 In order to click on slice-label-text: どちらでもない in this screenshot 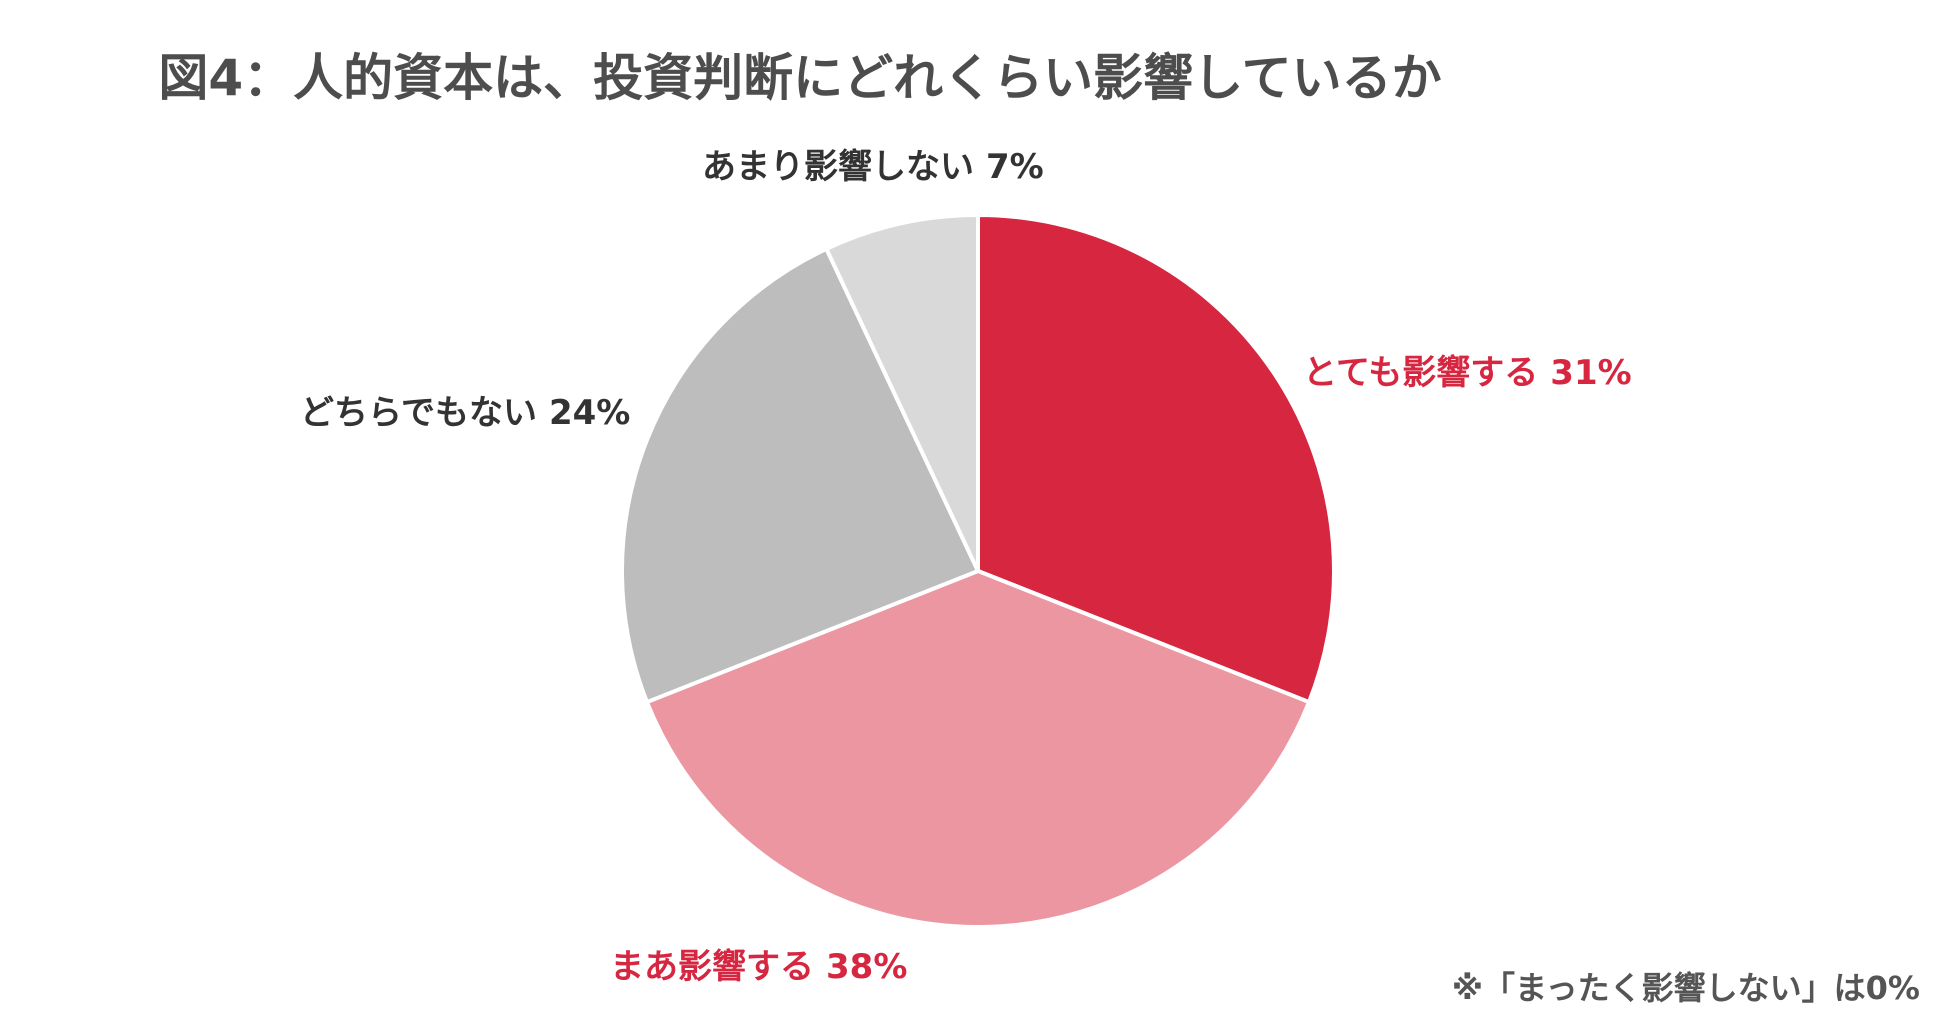, I will do `click(418, 413)`.